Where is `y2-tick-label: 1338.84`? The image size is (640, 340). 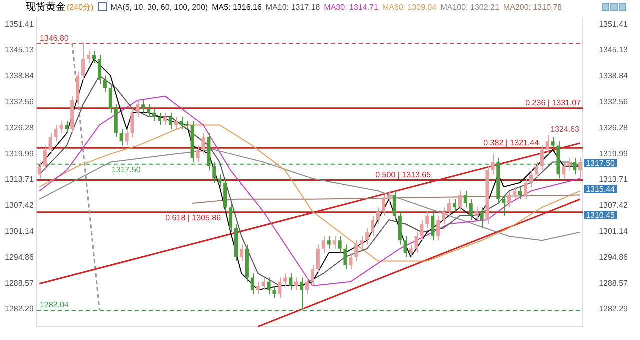
y2-tick-label: 1338.84 is located at coordinates (614, 76).